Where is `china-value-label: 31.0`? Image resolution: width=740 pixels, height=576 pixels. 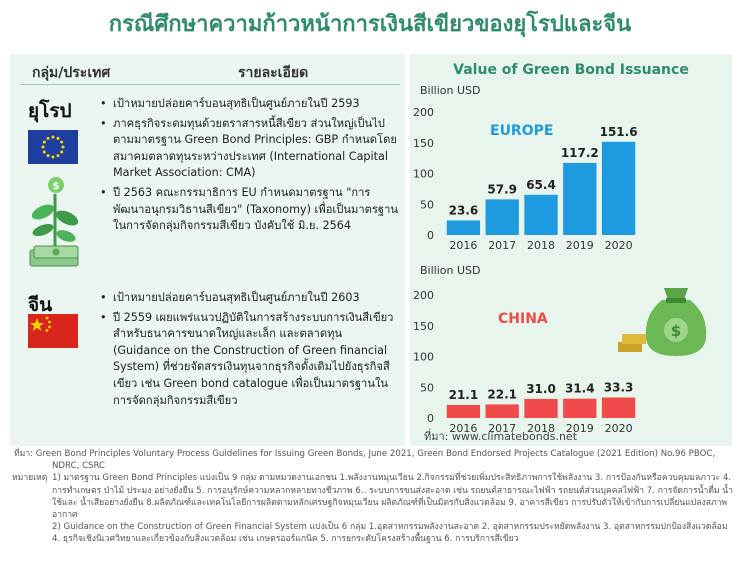
china-value-label: 31.0 is located at coordinates (541, 389).